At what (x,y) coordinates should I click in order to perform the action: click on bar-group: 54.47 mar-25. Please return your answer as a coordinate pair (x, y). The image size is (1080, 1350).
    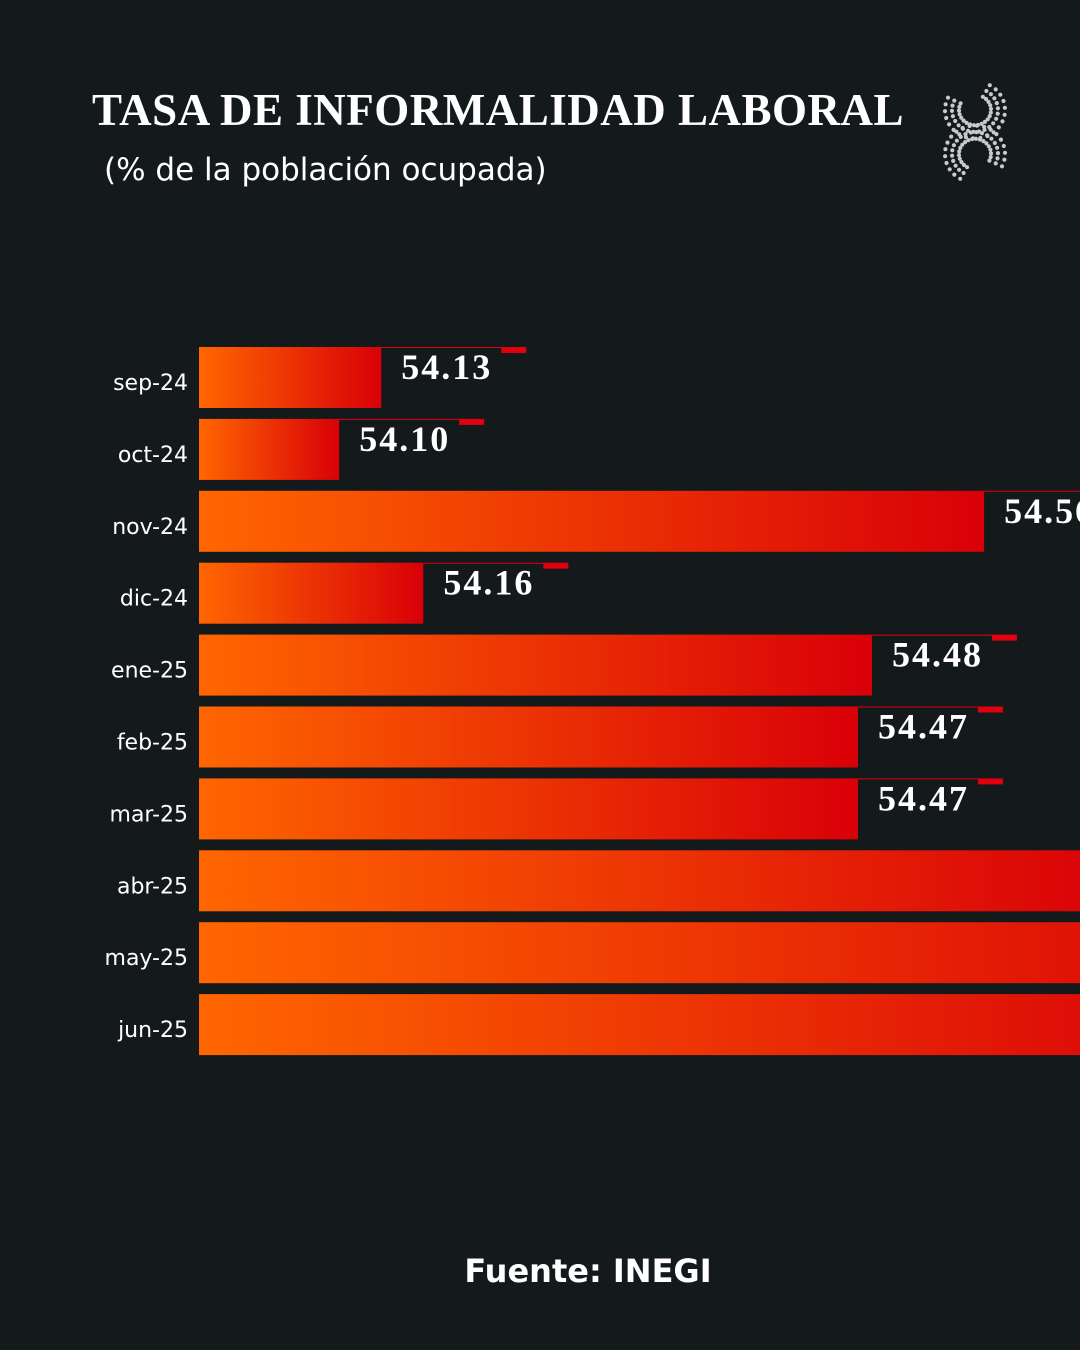
    Looking at the image, I should click on (556, 809).